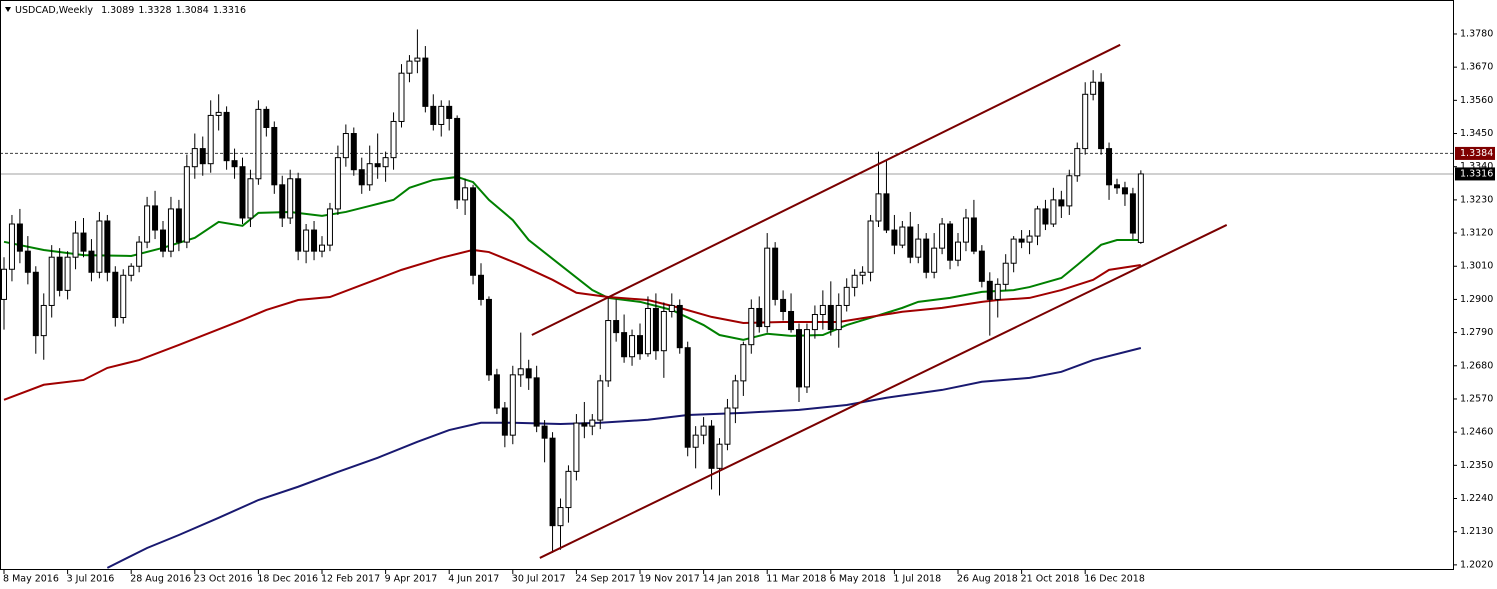  What do you see at coordinates (1476, 166) in the screenshot?
I see `y-tick-label: 1.3340` at bounding box center [1476, 166].